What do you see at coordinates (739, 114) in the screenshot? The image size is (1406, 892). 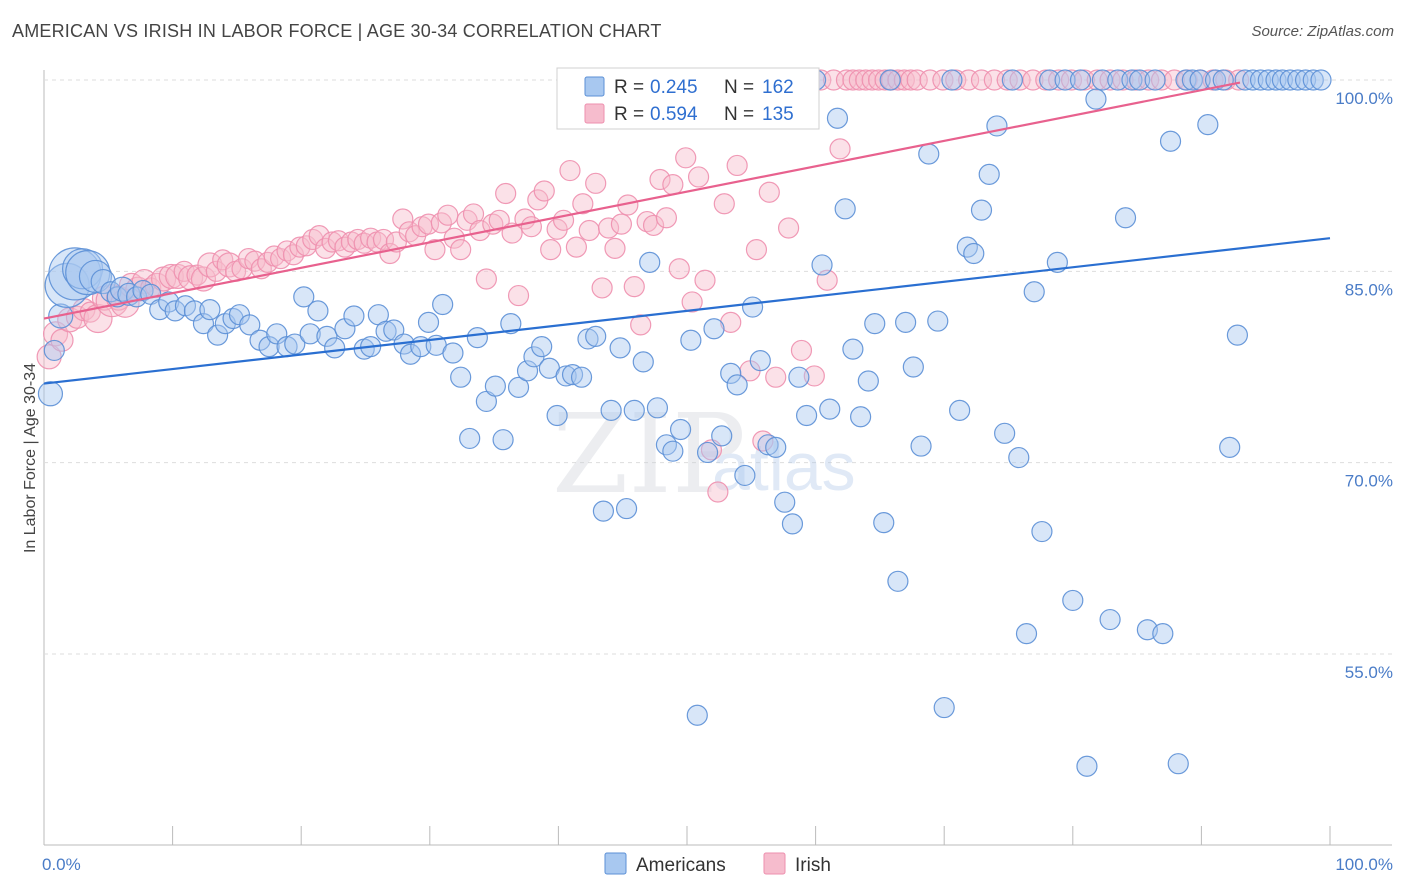 I see `irish-n-label: N =` at bounding box center [739, 114].